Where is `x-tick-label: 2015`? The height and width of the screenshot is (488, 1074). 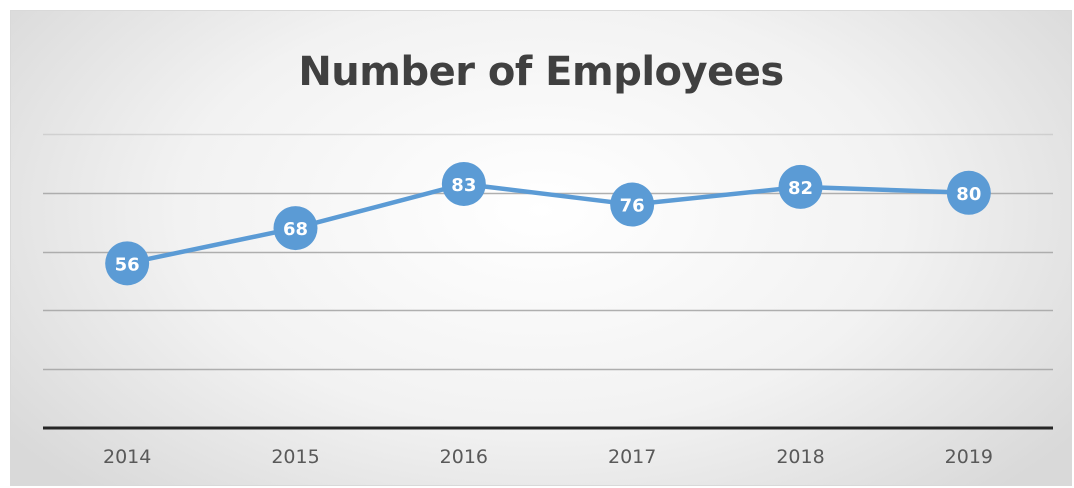 x-tick-label: 2015 is located at coordinates (295, 457).